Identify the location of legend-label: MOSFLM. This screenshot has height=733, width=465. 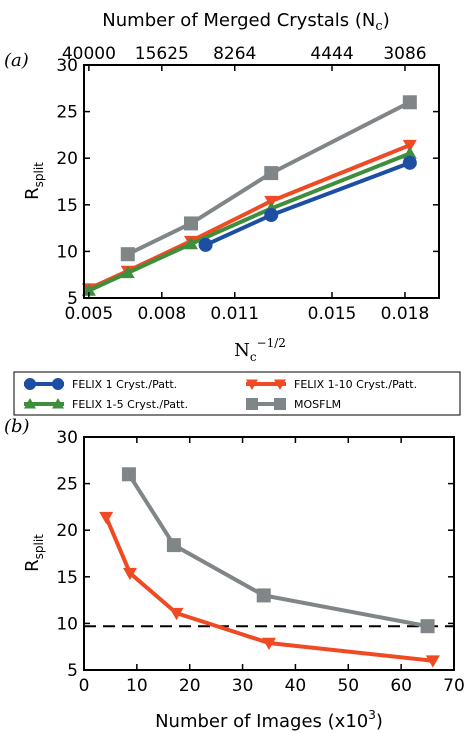
(317, 404).